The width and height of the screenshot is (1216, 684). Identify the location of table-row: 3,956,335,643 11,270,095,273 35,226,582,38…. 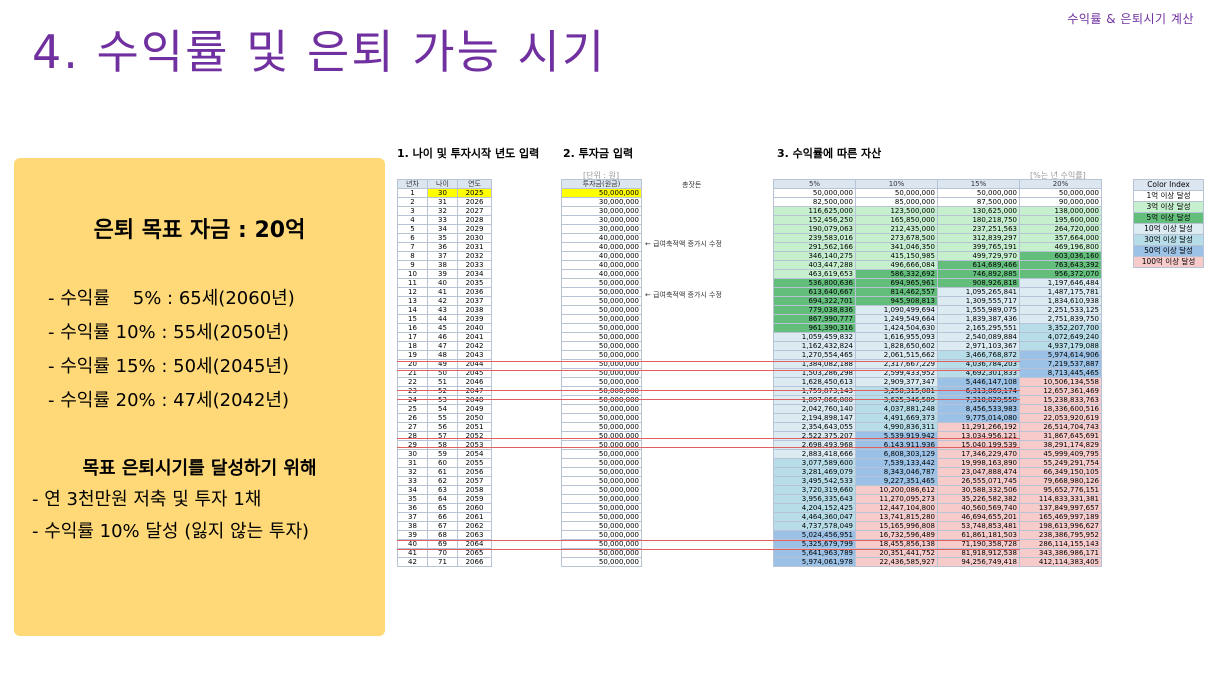
(937, 499).